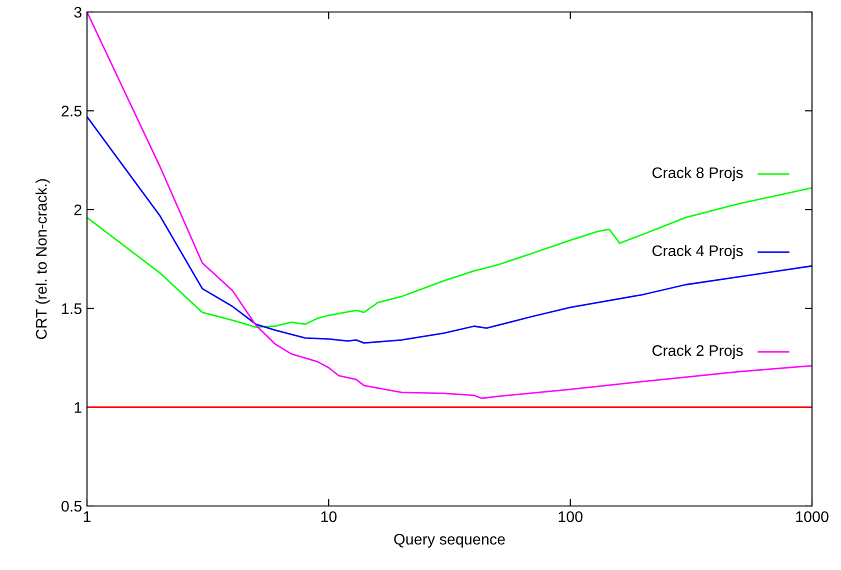 The width and height of the screenshot is (841, 570). Describe the element at coordinates (329, 516) in the screenshot. I see `x-tick-label: 10` at that location.